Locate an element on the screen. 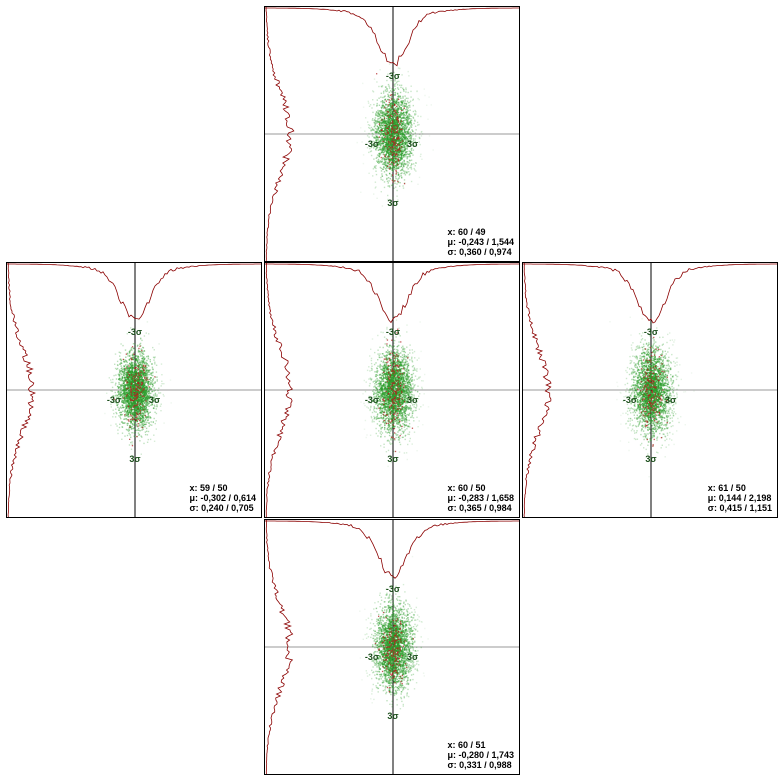 The image size is (784, 779). sigma-label-right: 3σ is located at coordinates (412, 144).